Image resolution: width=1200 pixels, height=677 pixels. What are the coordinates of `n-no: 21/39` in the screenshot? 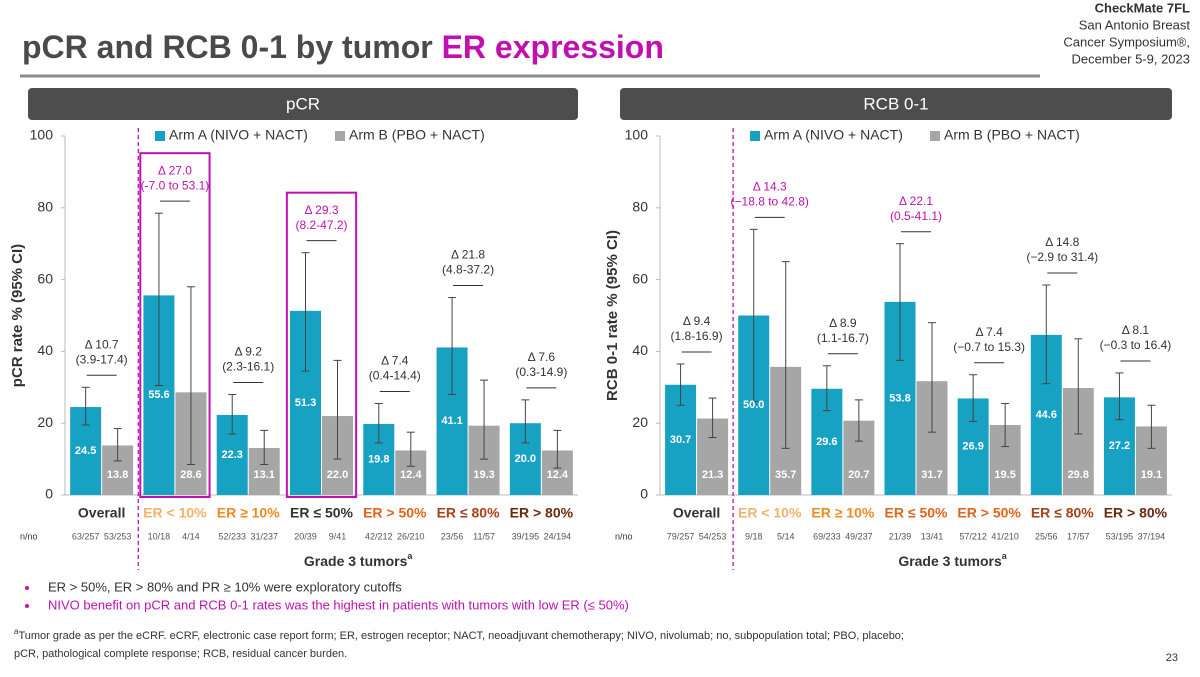 It's located at (900, 536).